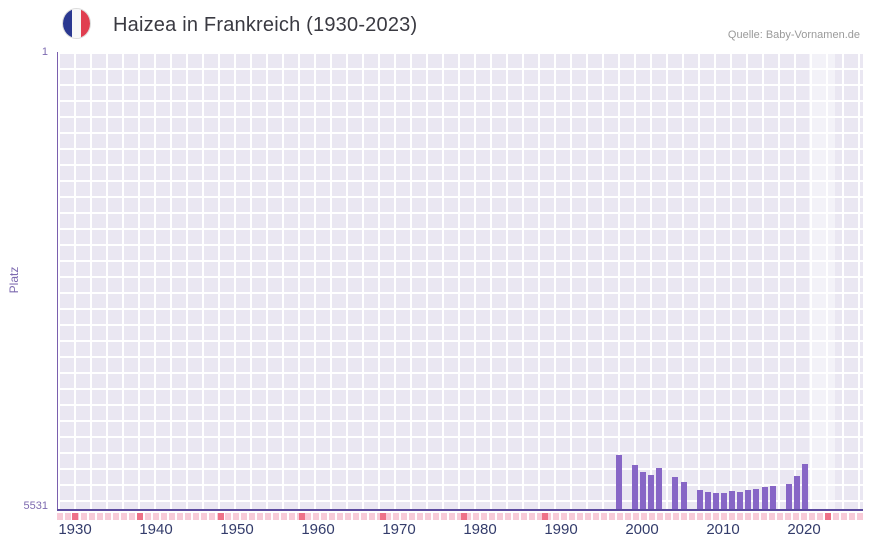 The width and height of the screenshot is (873, 552). Describe the element at coordinates (828, 516) in the screenshot. I see `unranked-dark-mark-2023` at that location.